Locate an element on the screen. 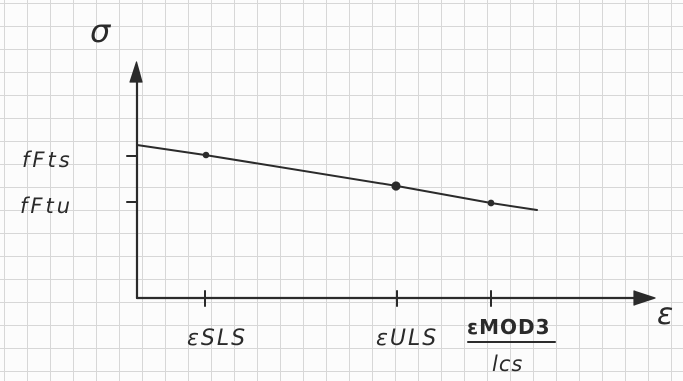 The image size is (683, 381). y-axis-label: σ is located at coordinates (101, 31).